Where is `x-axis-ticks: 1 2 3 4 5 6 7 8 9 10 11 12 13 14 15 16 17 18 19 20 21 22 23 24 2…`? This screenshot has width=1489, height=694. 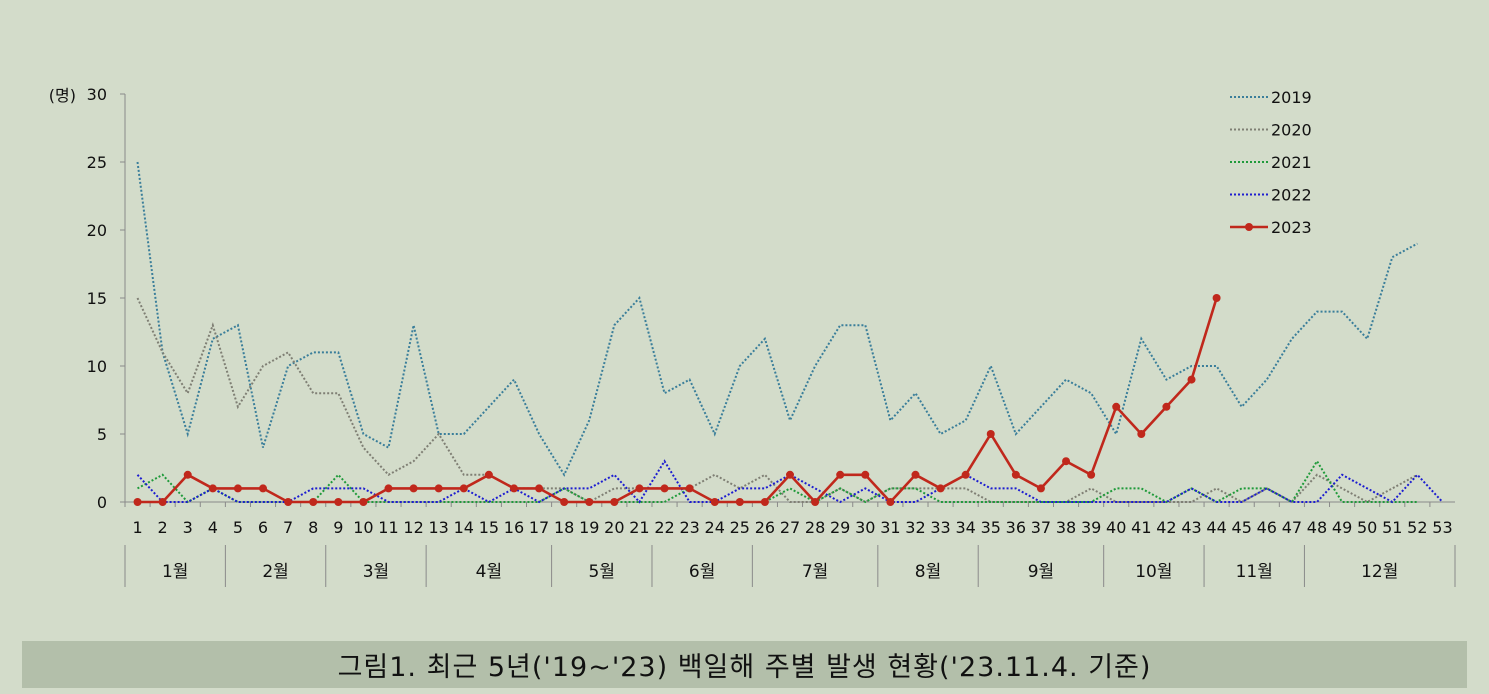 x-axis-ticks: 1 2 3 4 5 6 7 8 9 10 11 12 13 14 15 16 17 18 19 20 21 22 23 24 2… is located at coordinates (788, 519).